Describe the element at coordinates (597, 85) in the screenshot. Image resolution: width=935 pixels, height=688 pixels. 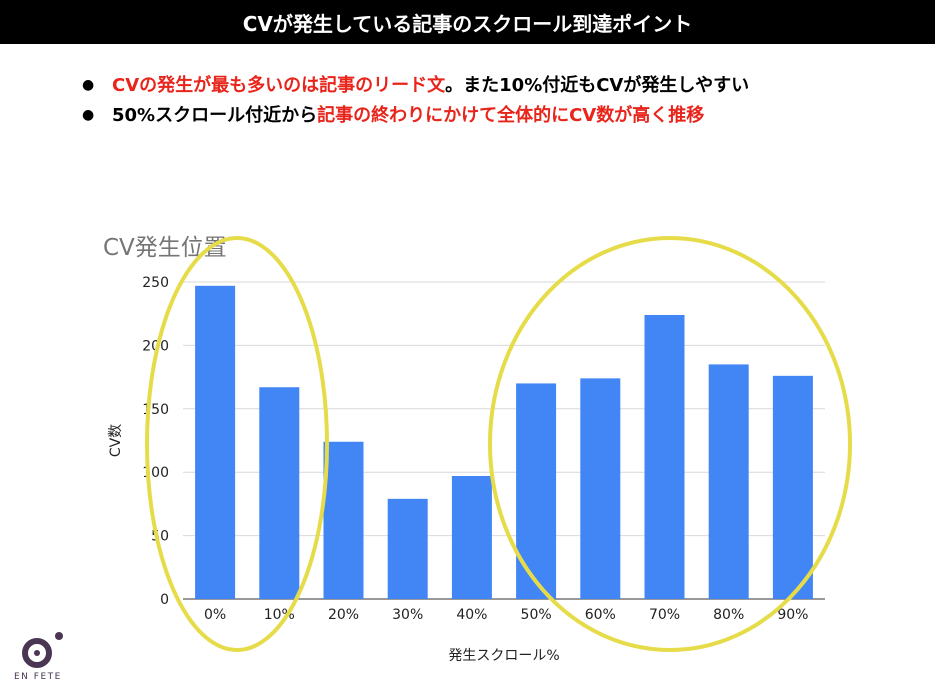
I see `bullet-text: 。また10%付近もCVが発生しやすい` at that location.